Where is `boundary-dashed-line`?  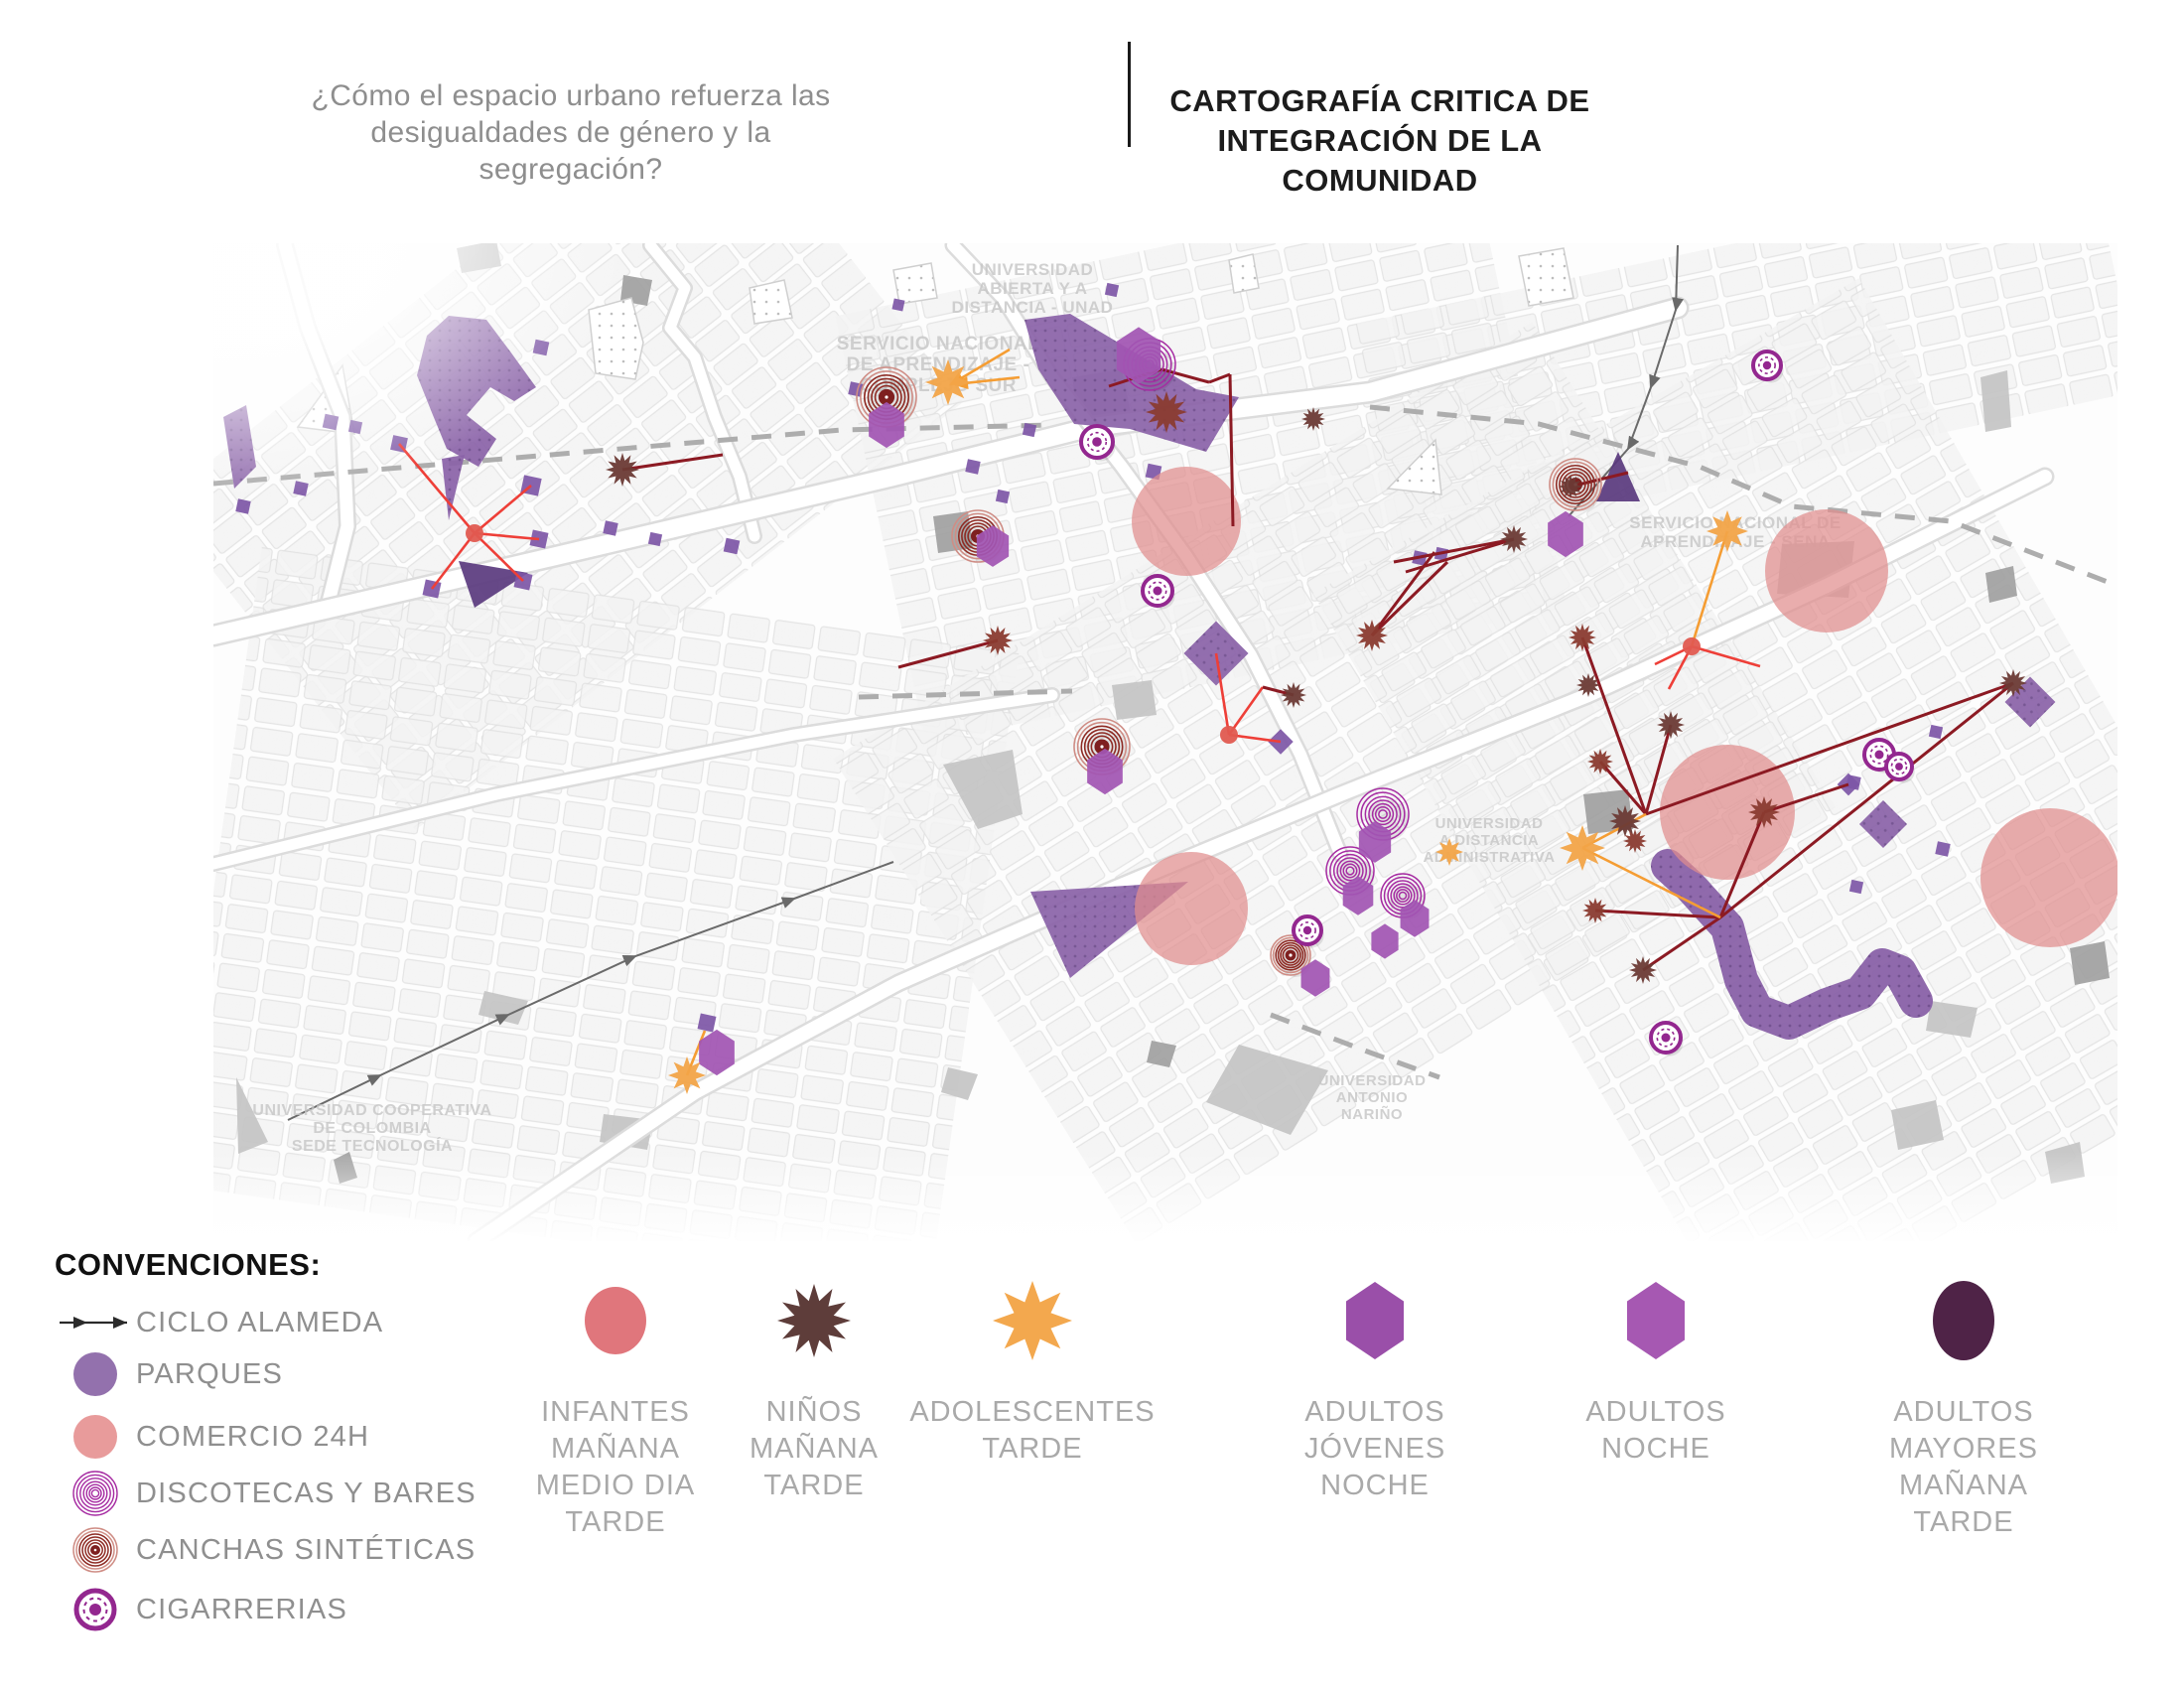 boundary-dashed-line is located at coordinates (1741, 495).